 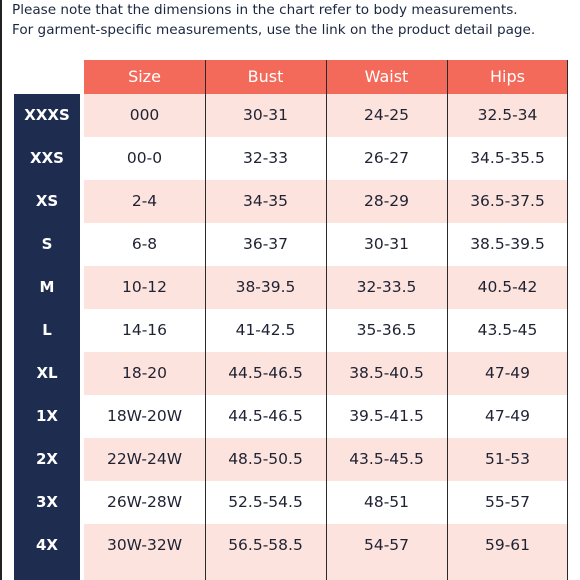 I want to click on cell-size: 000, so click(x=144, y=115).